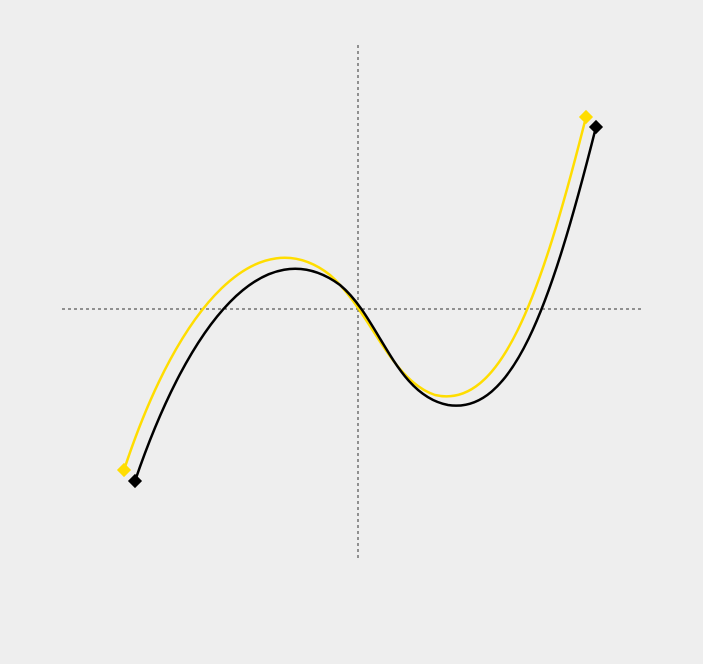 The height and width of the screenshot is (664, 703). Describe the element at coordinates (586, 117) in the screenshot. I see `yellow-curve-end-marker` at that location.